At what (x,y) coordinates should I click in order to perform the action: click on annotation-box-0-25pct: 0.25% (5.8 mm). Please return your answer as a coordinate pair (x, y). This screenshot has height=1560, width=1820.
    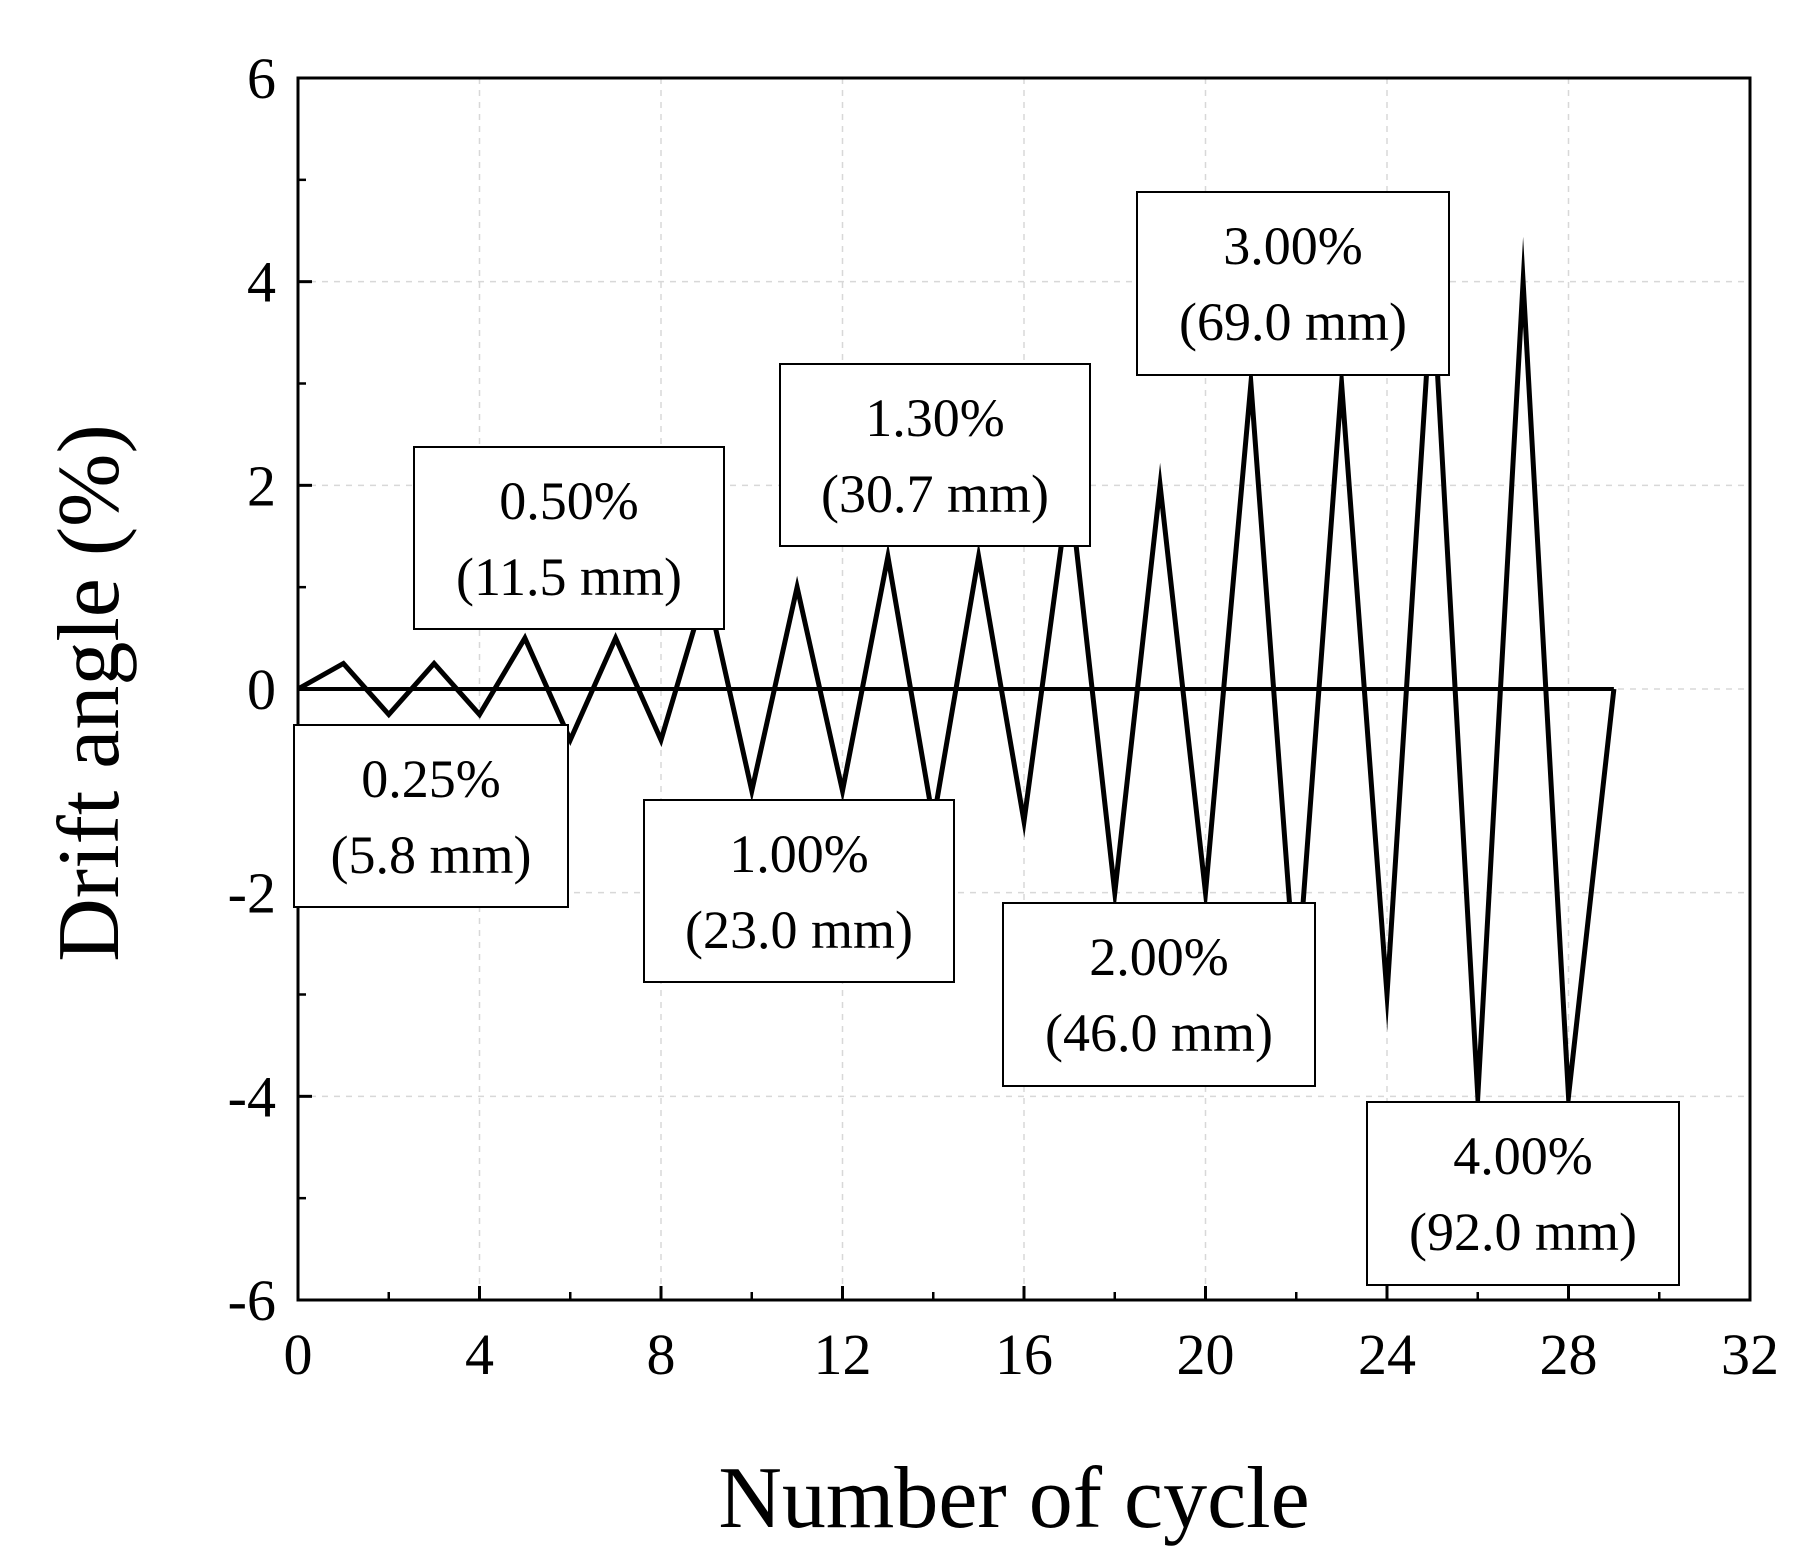
    Looking at the image, I should click on (431, 816).